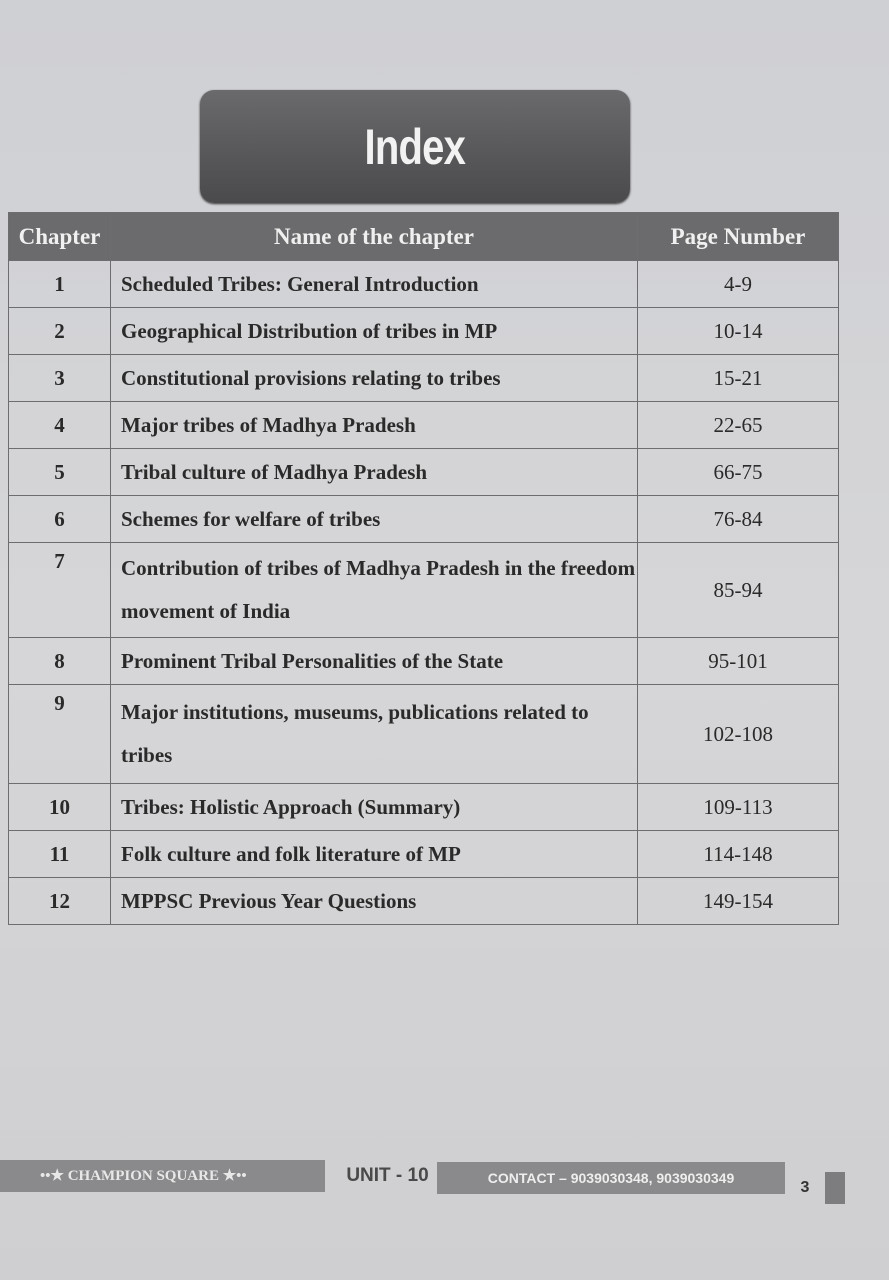  Describe the element at coordinates (374, 284) in the screenshot. I see `chapter-name: Scheduled Tribes: General Introduction` at that location.